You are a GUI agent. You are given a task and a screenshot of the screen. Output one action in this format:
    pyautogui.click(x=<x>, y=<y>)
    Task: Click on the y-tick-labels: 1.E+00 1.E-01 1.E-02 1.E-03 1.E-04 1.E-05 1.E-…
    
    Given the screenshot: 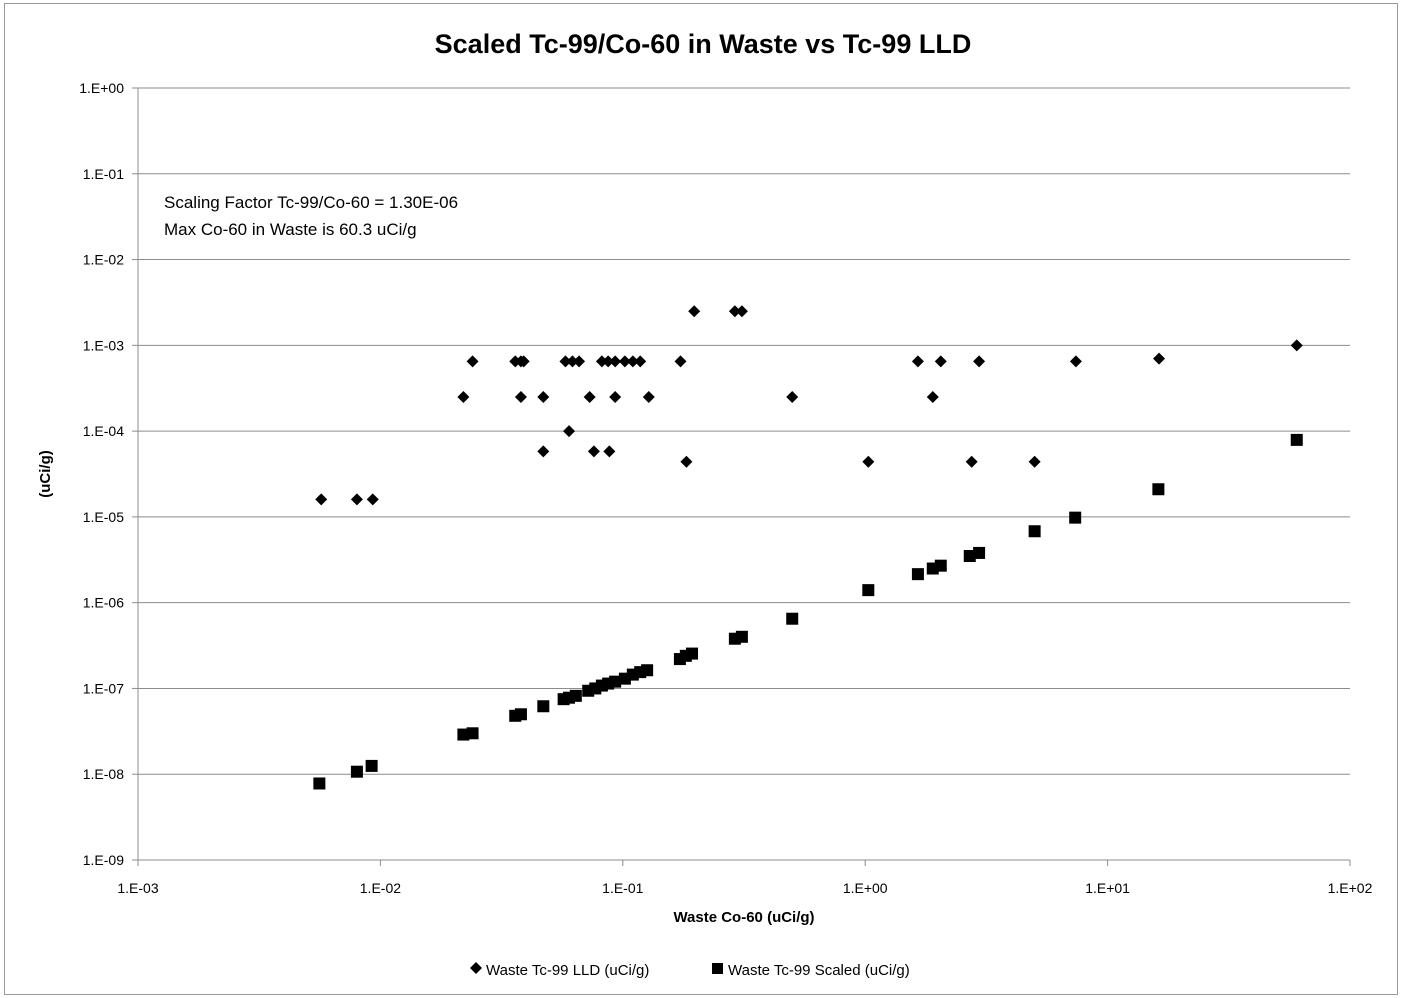 What is the action you would take?
    pyautogui.click(x=101, y=474)
    